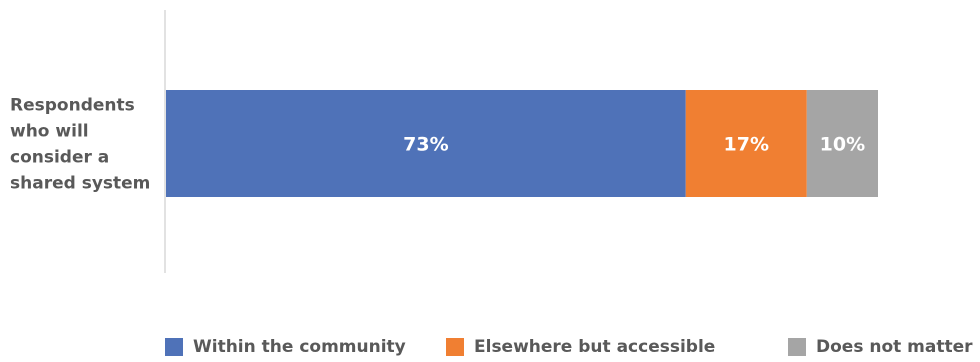 The image size is (980, 362). I want to click on category-label-line: consider a, so click(59, 158).